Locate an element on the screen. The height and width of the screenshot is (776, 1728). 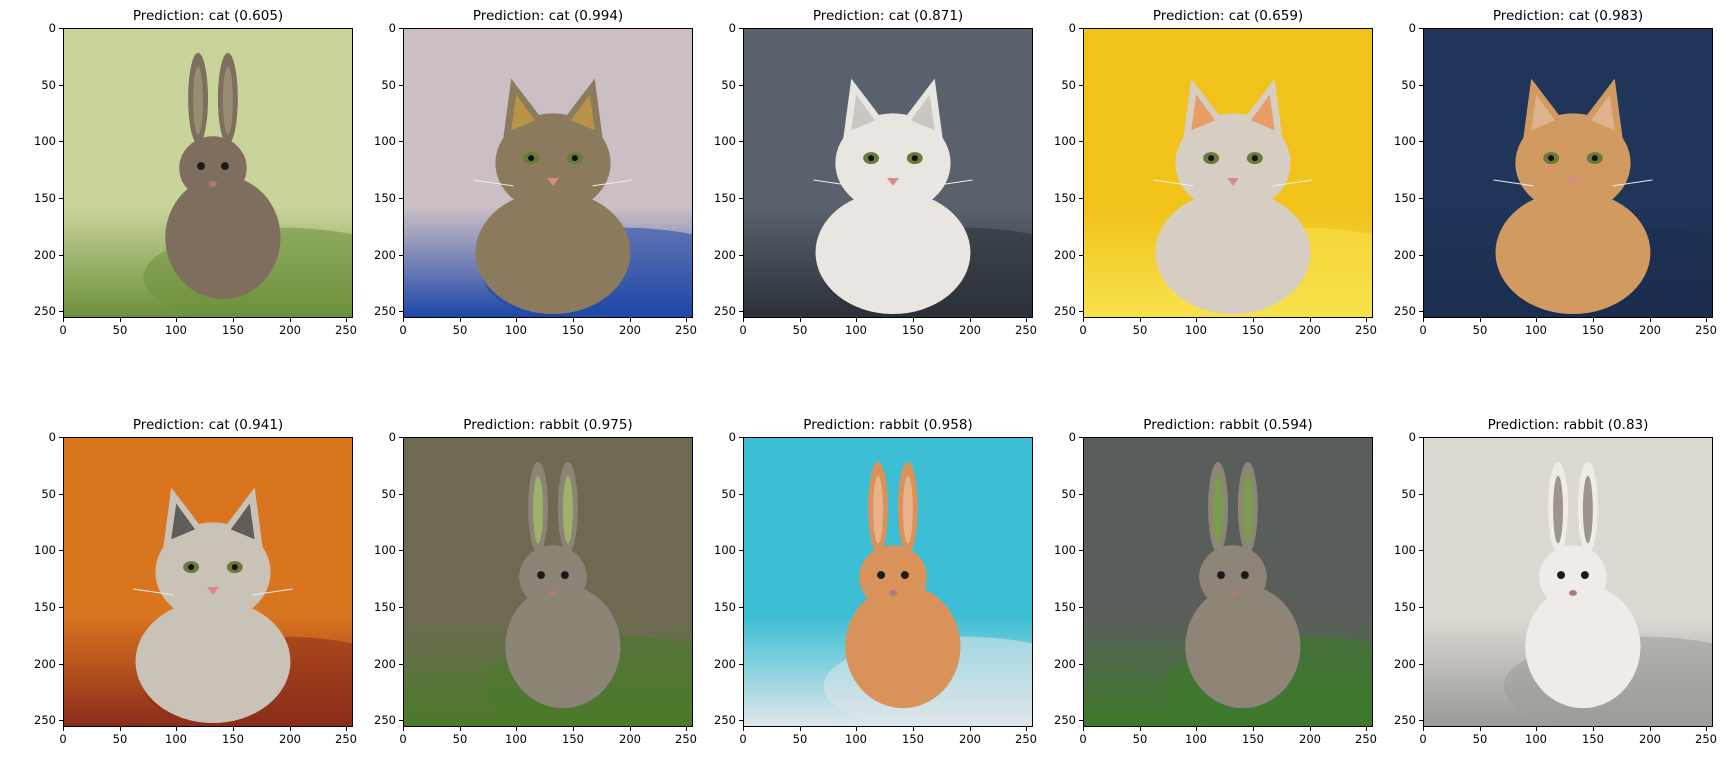
orange-kitten-held-by-hand-image is located at coordinates (1568, 173).